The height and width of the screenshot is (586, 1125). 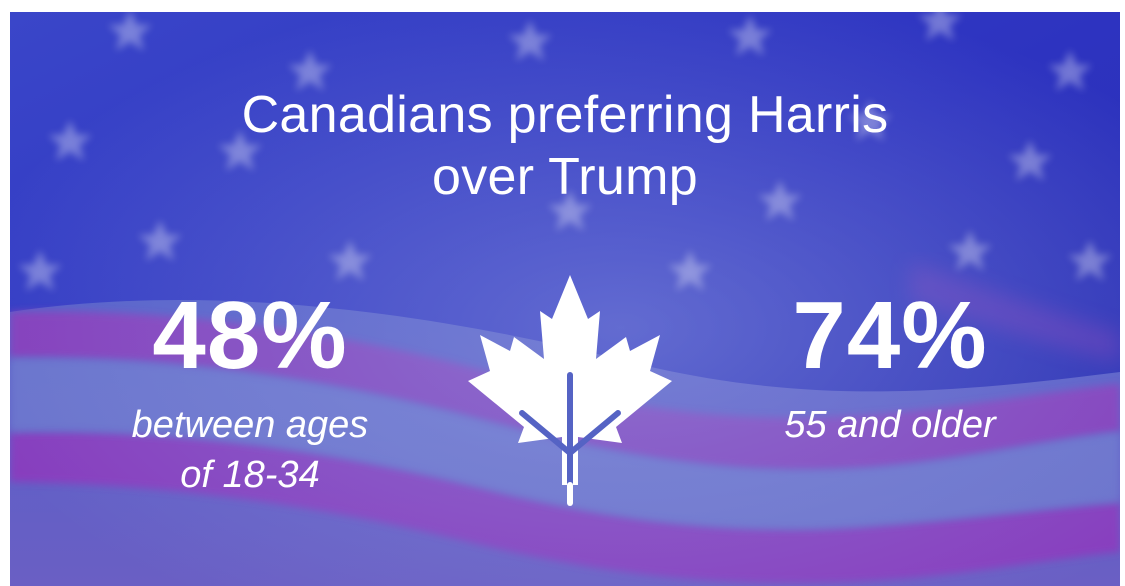 What do you see at coordinates (565, 115) in the screenshot?
I see `headline-line-1: Canadians preferring Harris` at bounding box center [565, 115].